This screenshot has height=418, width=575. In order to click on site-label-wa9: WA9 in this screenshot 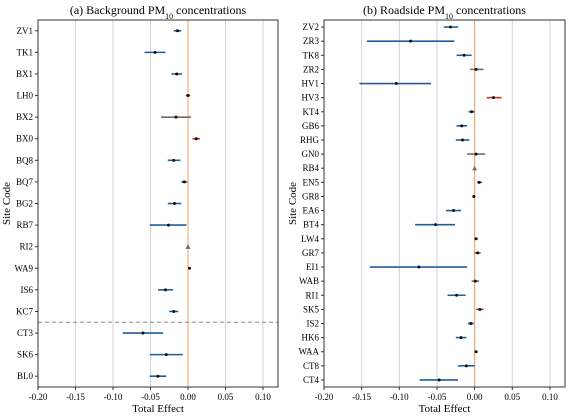, I will do `click(24, 268)`.